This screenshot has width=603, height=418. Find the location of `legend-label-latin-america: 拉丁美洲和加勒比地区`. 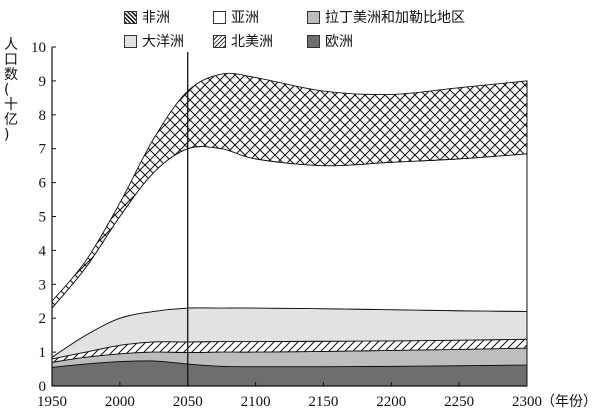

legend-label-latin-america: 拉丁美洲和加勒比地区 is located at coordinates (395, 18).